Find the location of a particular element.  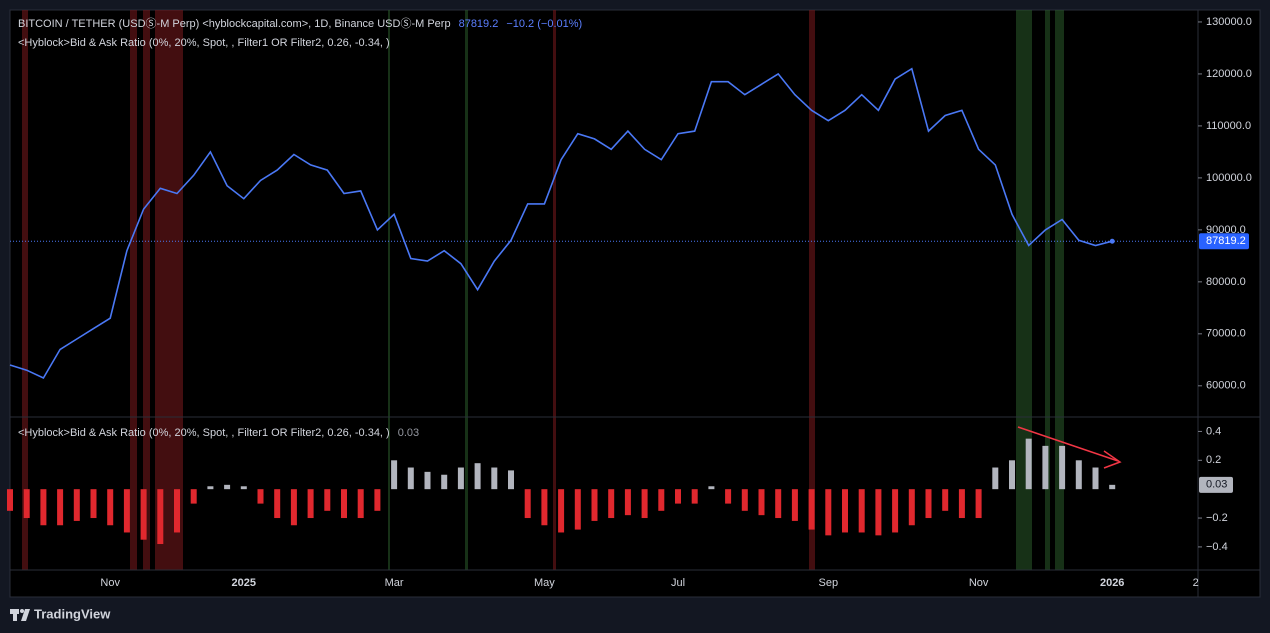

x-tick-label: Sep is located at coordinates (829, 583).